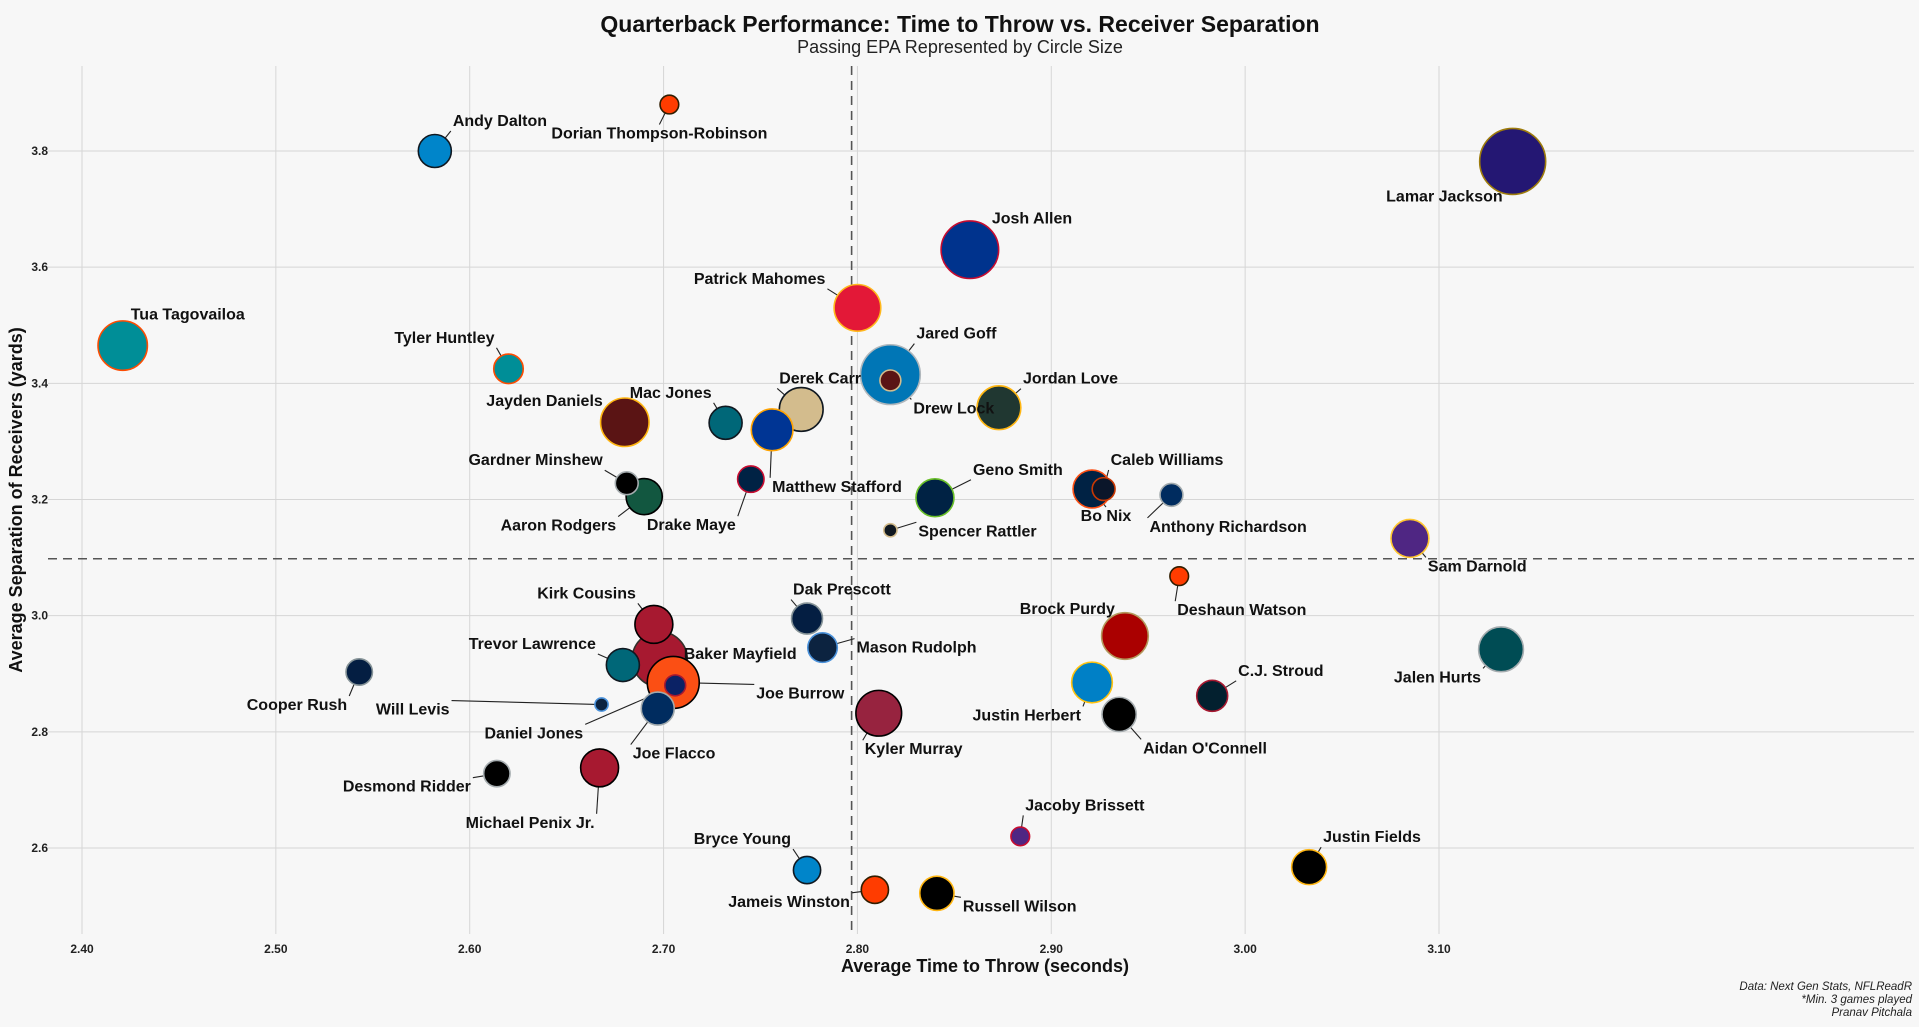 The image size is (1919, 1027). What do you see at coordinates (960, 47) in the screenshot?
I see `chart-subtitle: Passing EPA Represented by Circle Size` at bounding box center [960, 47].